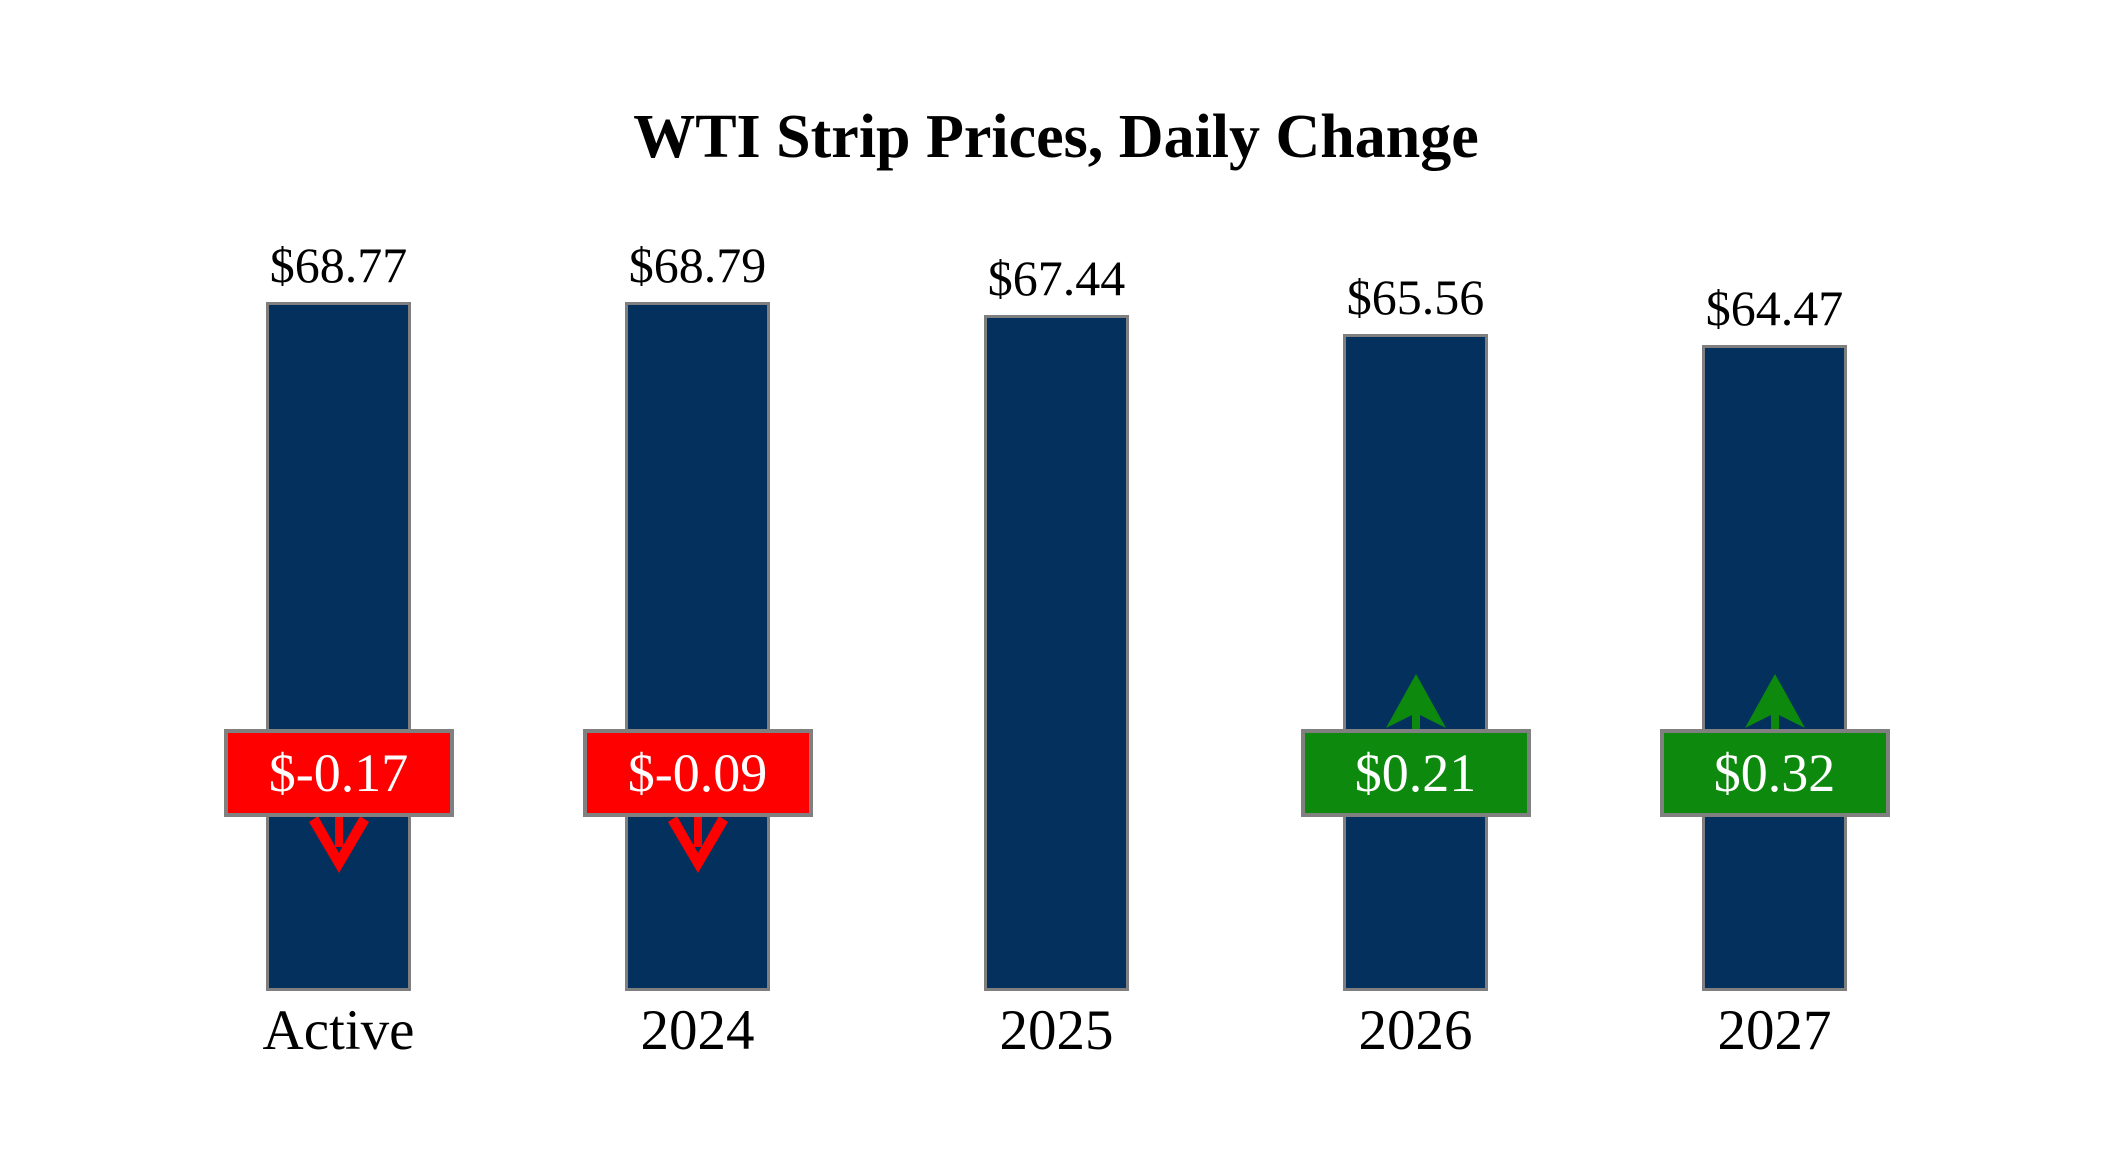 The image size is (2112, 1152). I want to click on bar-2027, so click(1774, 668).